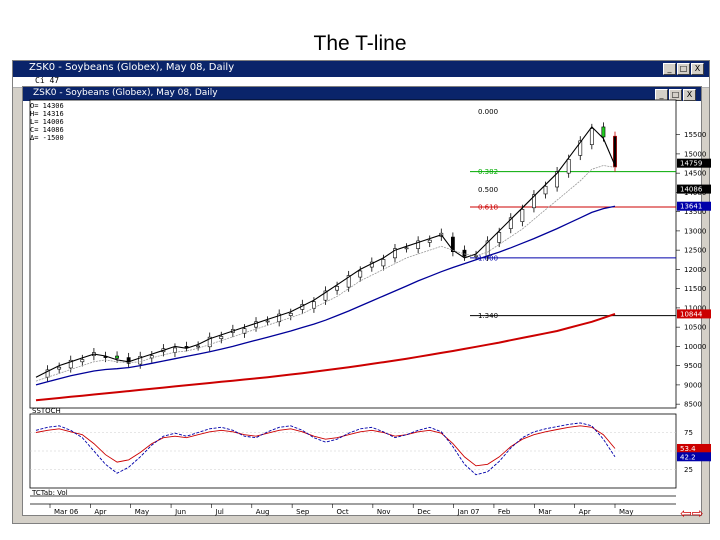  Describe the element at coordinates (125, 93) in the screenshot. I see `inner-window-title: ZSK0 - Soybeans (Globex), May 08, Daily` at that location.